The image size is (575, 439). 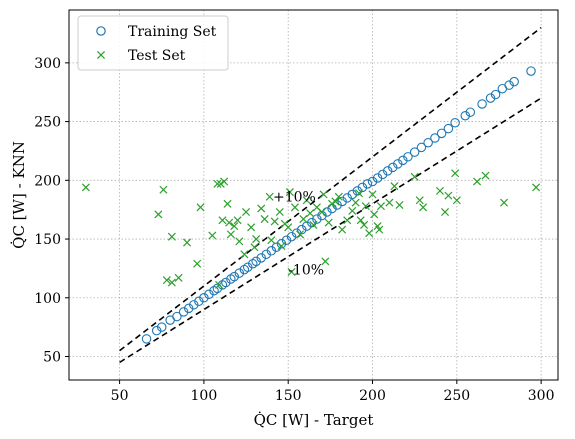 What do you see at coordinates (157, 56) in the screenshot?
I see `legend-test-label: Test Set` at bounding box center [157, 56].